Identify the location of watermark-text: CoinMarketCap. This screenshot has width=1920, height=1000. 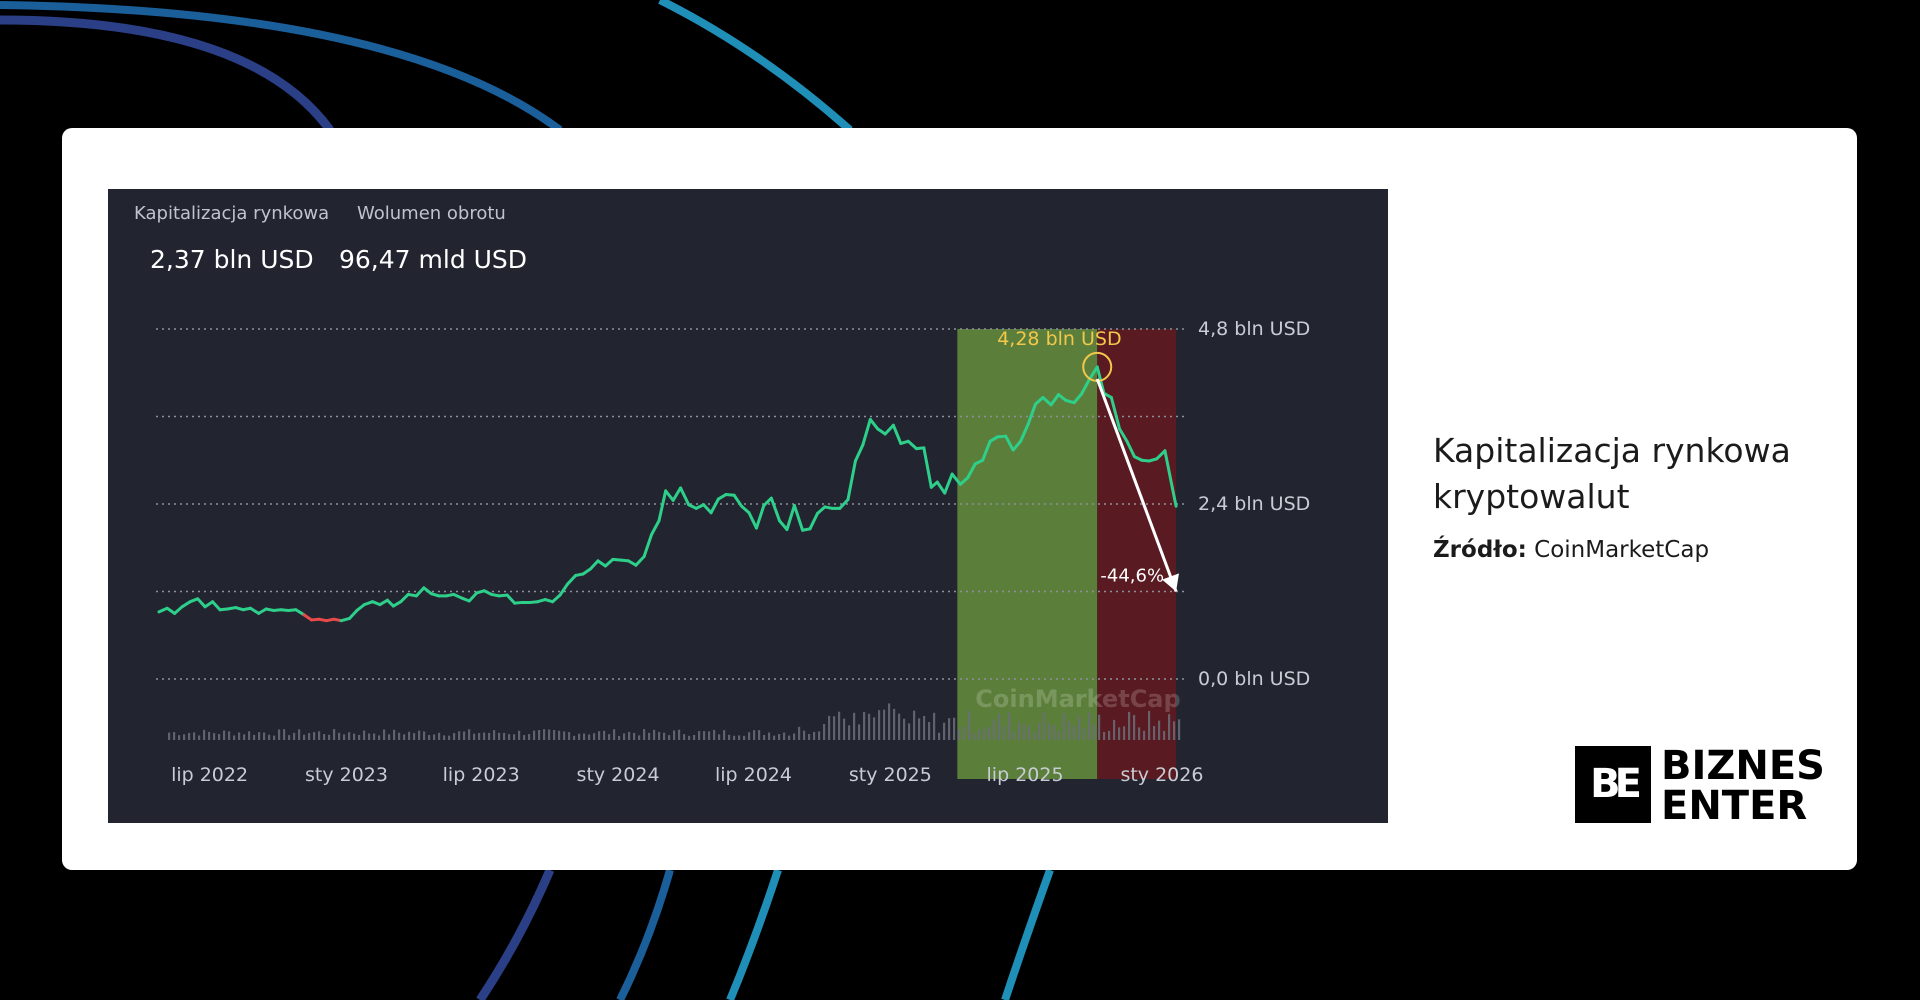
(1077, 699).